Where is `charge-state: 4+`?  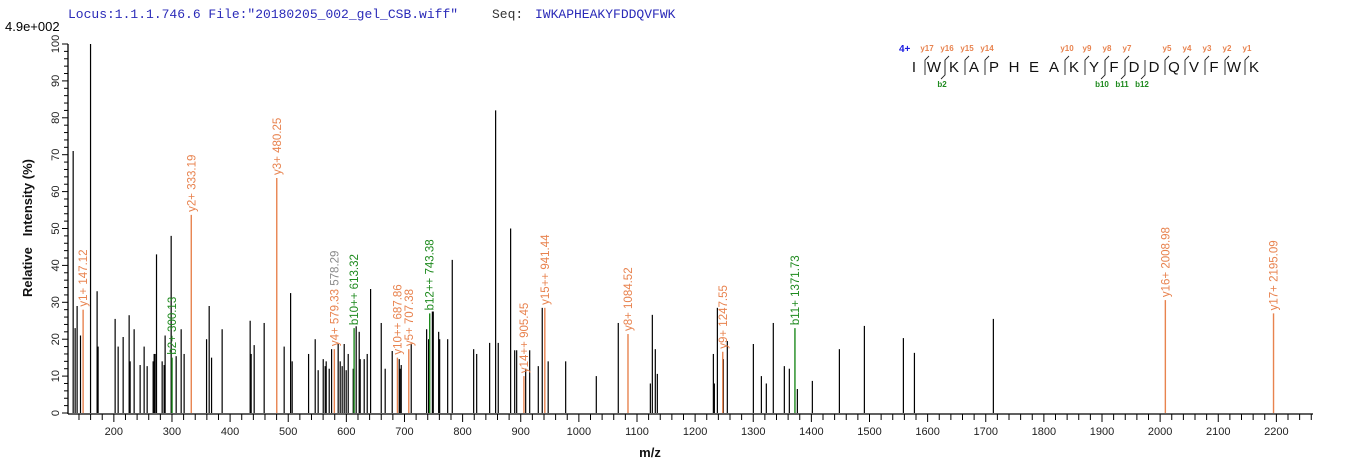 charge-state: 4+ is located at coordinates (905, 49).